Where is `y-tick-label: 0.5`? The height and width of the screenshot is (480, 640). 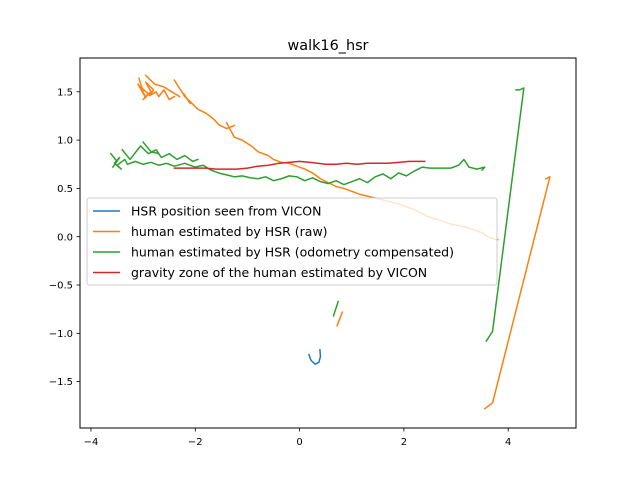 y-tick-label: 0.5 is located at coordinates (65, 189).